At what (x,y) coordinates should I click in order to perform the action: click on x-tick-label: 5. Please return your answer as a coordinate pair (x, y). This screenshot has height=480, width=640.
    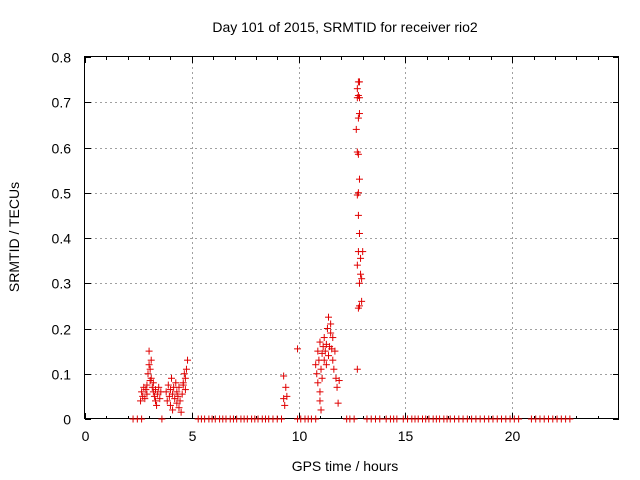
    Looking at the image, I should click on (193, 436).